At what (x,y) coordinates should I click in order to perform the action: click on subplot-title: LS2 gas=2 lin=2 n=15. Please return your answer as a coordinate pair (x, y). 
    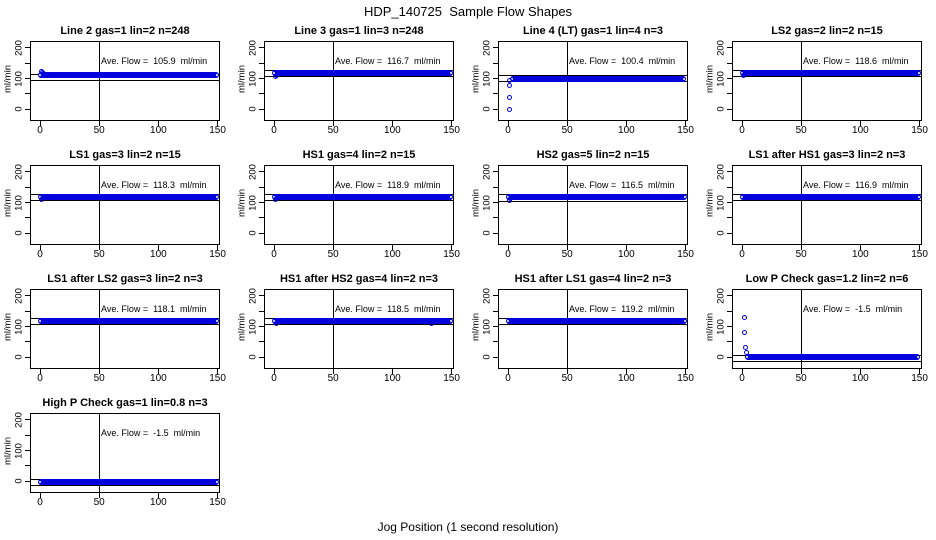
    Looking at the image, I should click on (827, 31).